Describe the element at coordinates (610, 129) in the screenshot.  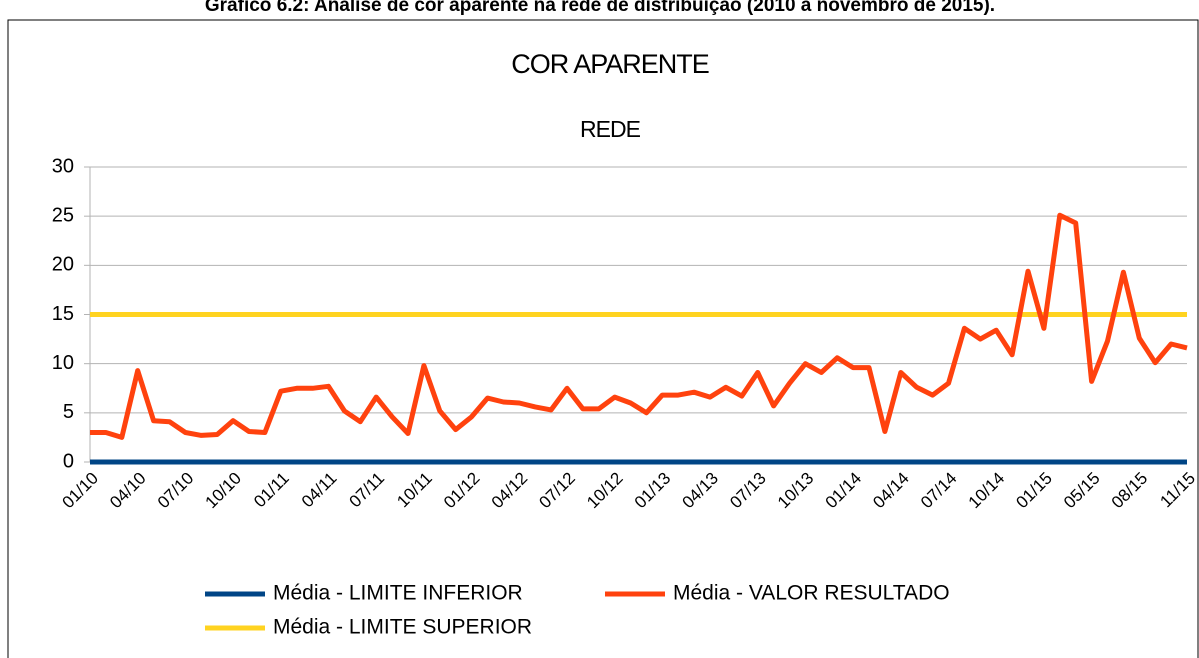
I see `chart-subtitle: REDE` at that location.